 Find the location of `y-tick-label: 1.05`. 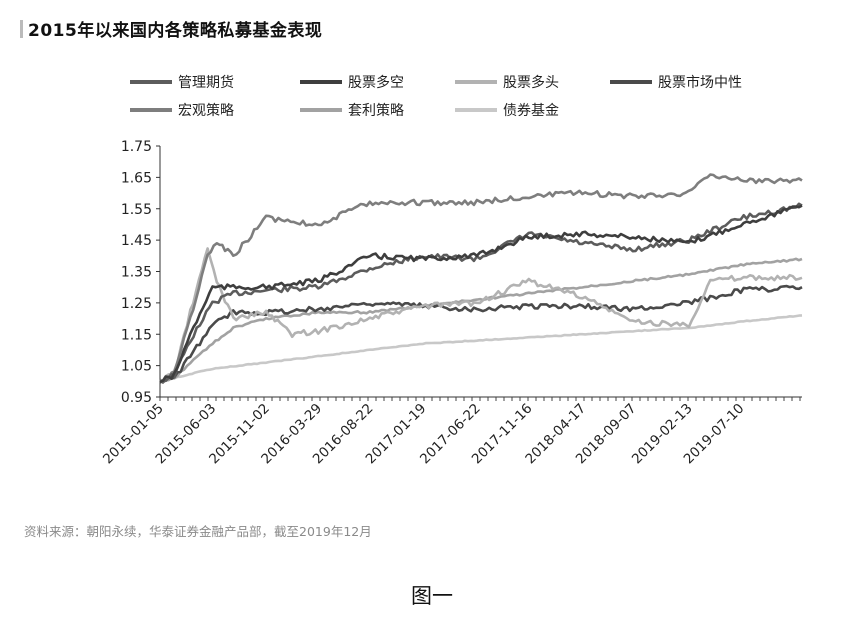

y-tick-label: 1.05 is located at coordinates (136, 367).